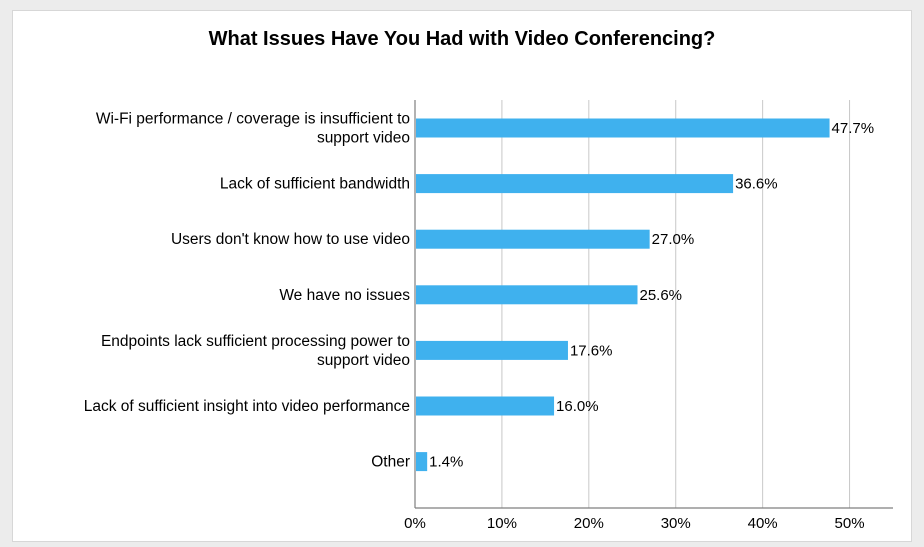 The height and width of the screenshot is (547, 924). Describe the element at coordinates (763, 523) in the screenshot. I see `x-tick-label: 40%` at that location.